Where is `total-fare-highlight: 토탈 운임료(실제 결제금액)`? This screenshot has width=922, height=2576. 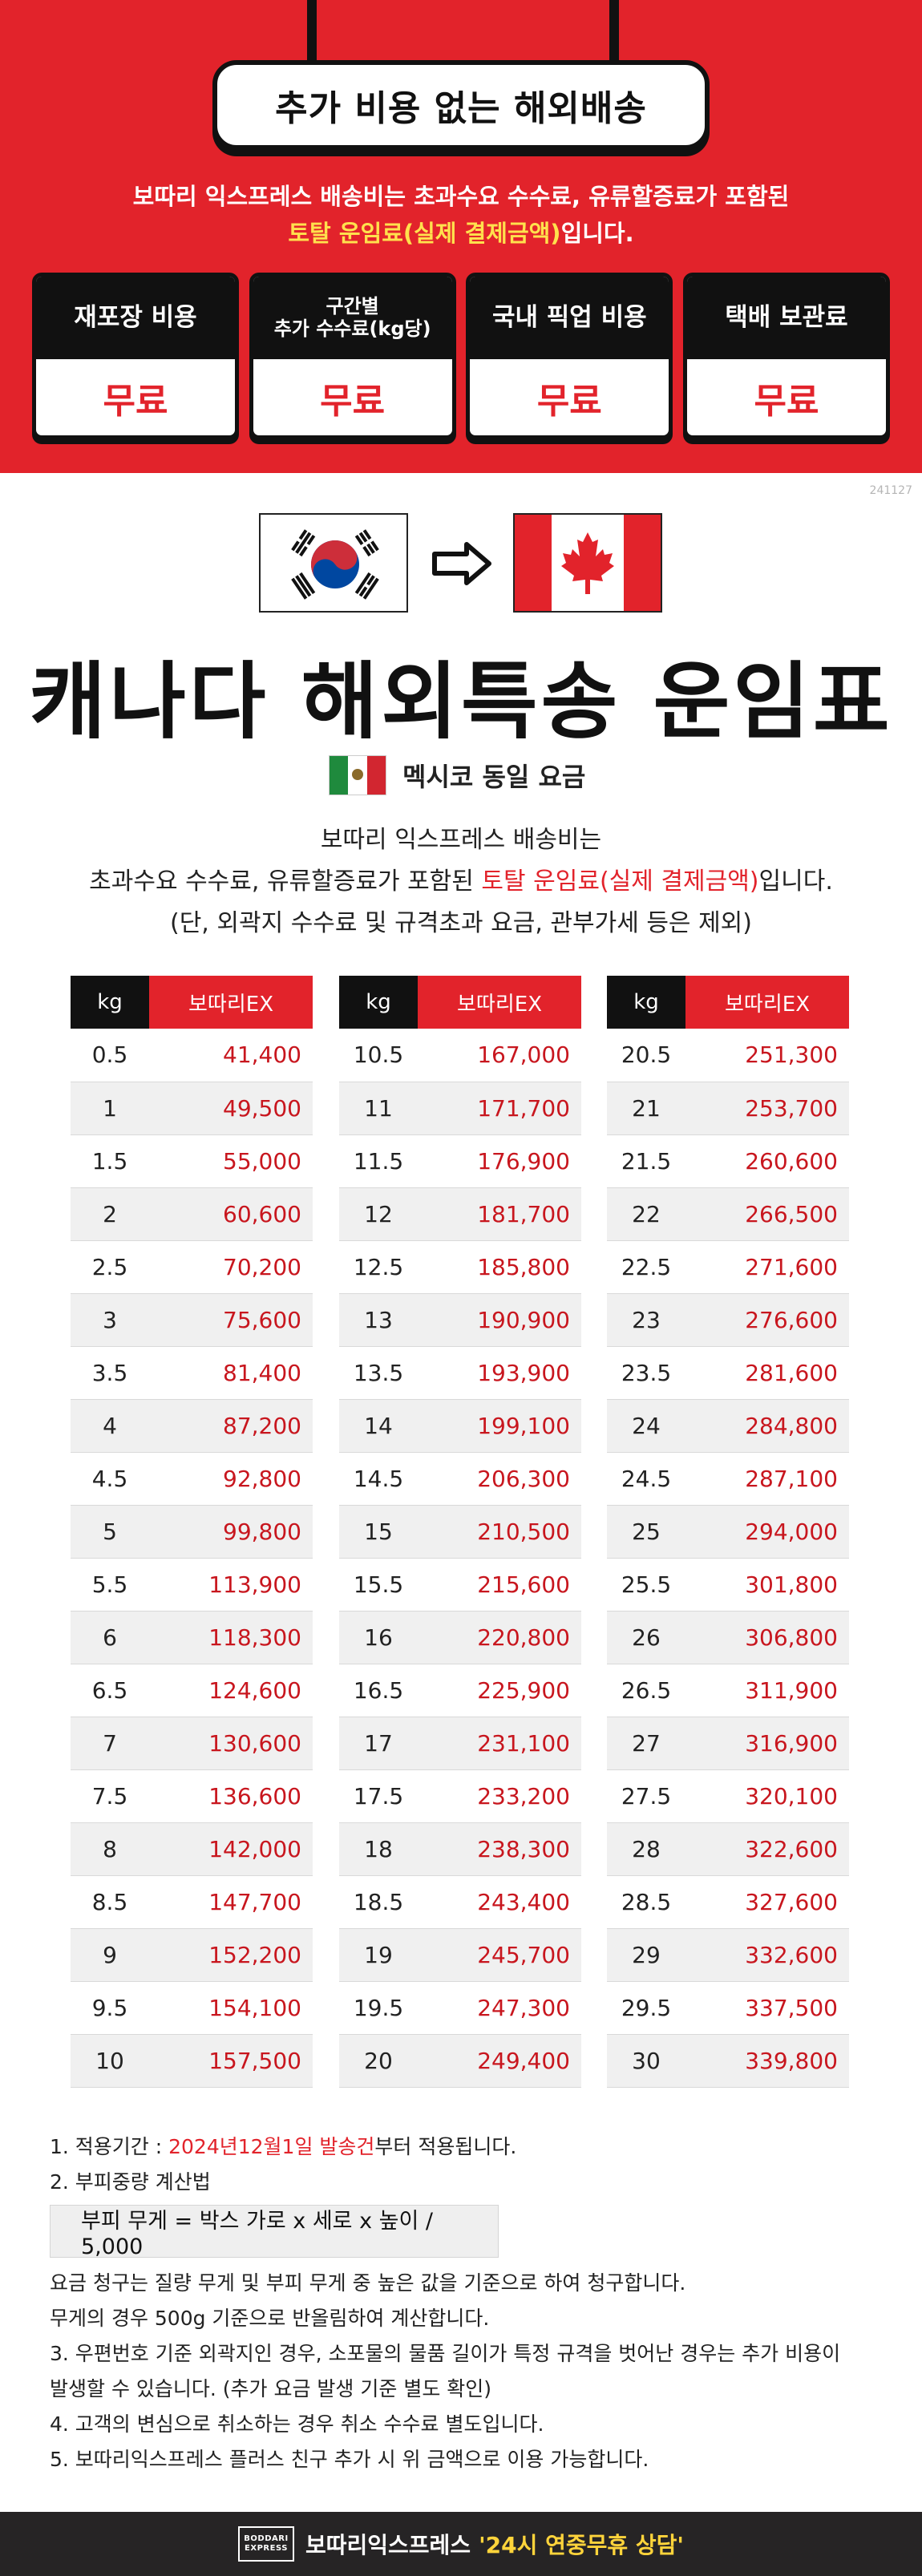 total-fare-highlight: 토탈 운임료(실제 결제금액) is located at coordinates (620, 881).